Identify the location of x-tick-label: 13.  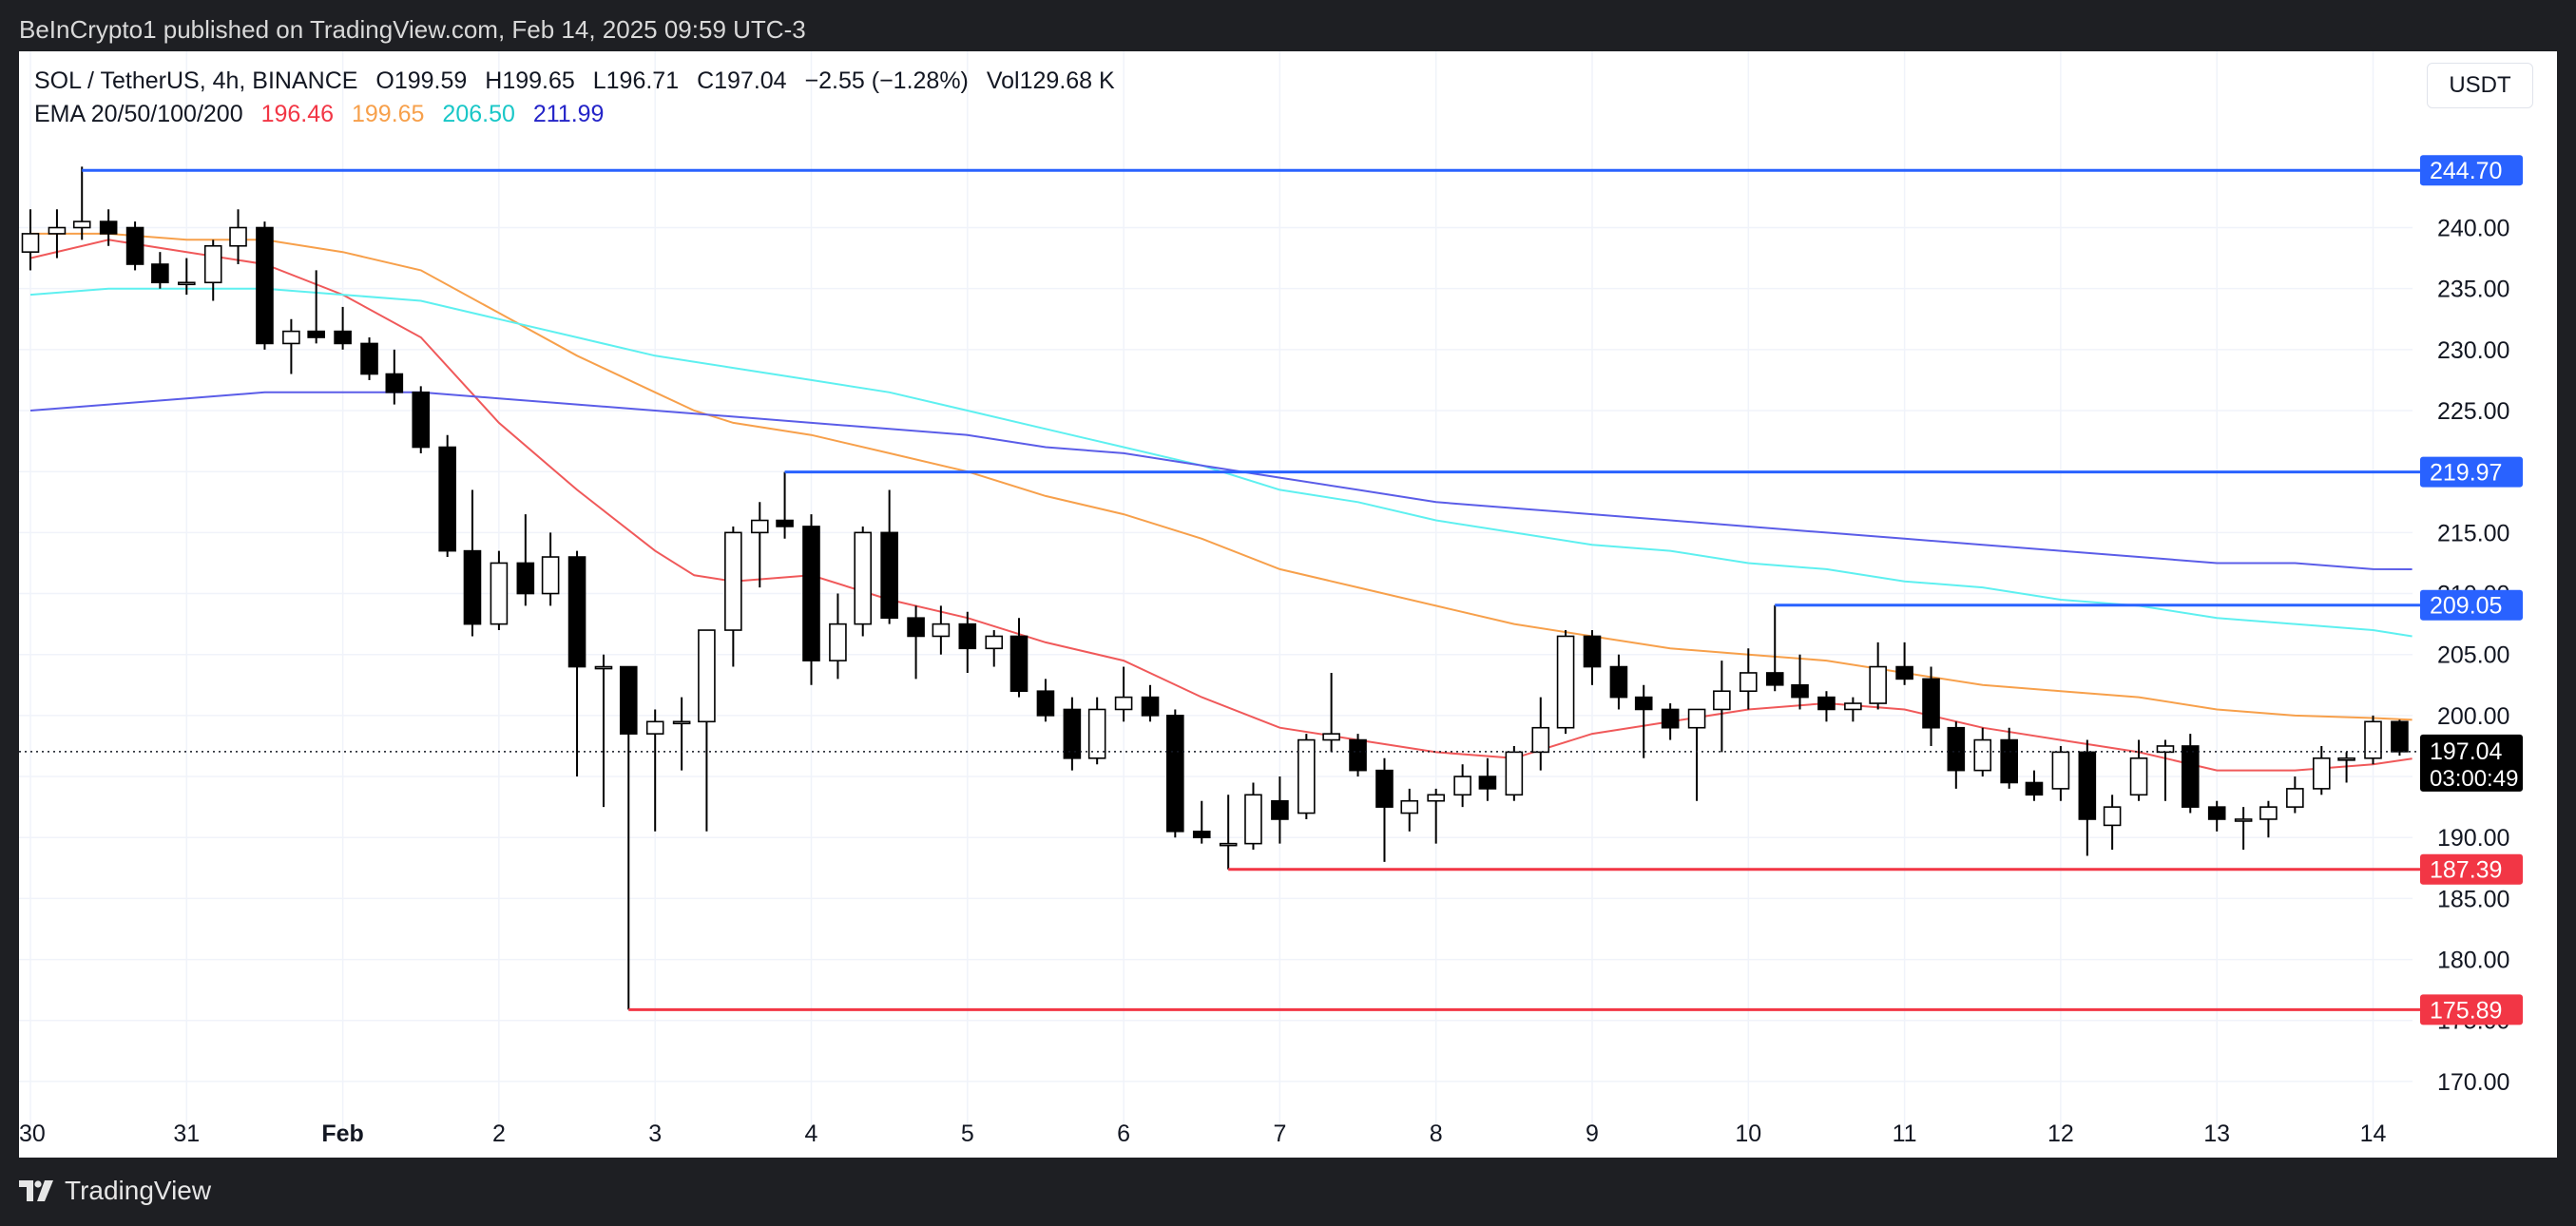
(2216, 1134).